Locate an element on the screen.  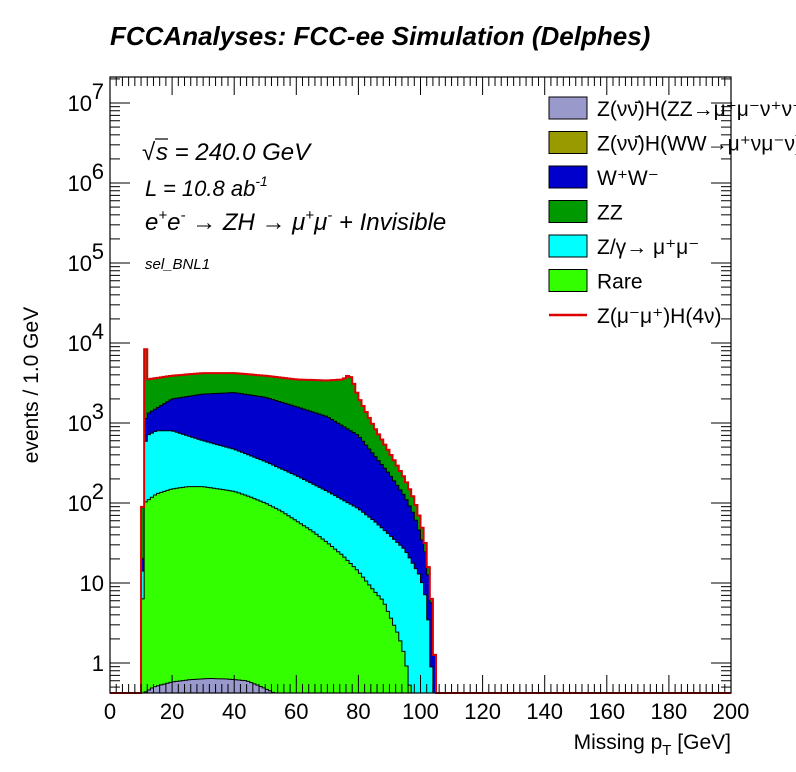
selection-annotation: sel_BNL1 is located at coordinates (177, 264).